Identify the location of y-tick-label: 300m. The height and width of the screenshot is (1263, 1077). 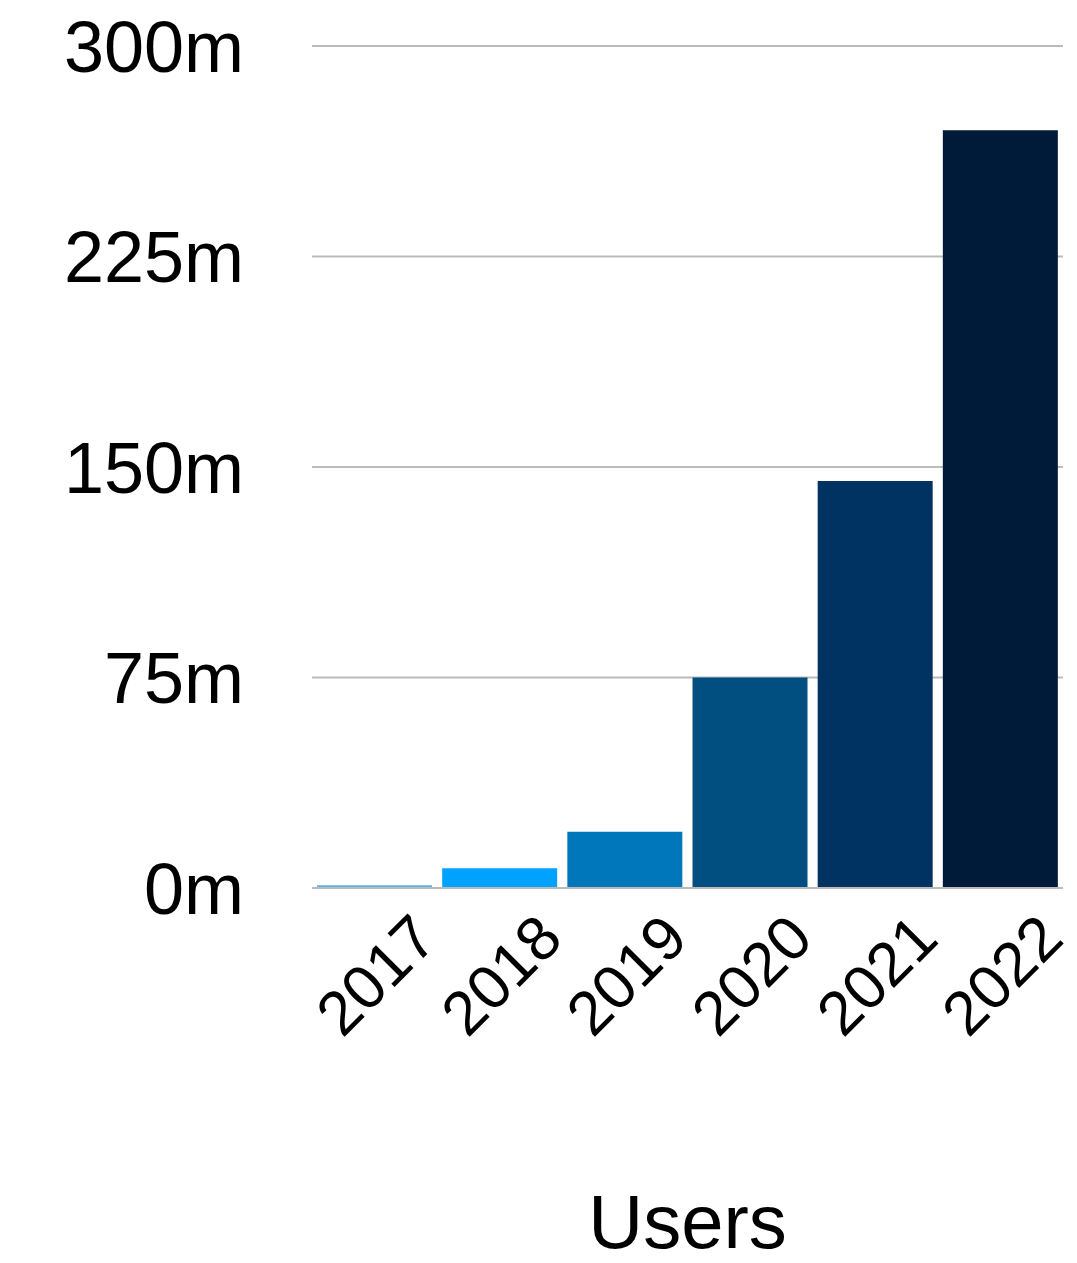
(153, 46).